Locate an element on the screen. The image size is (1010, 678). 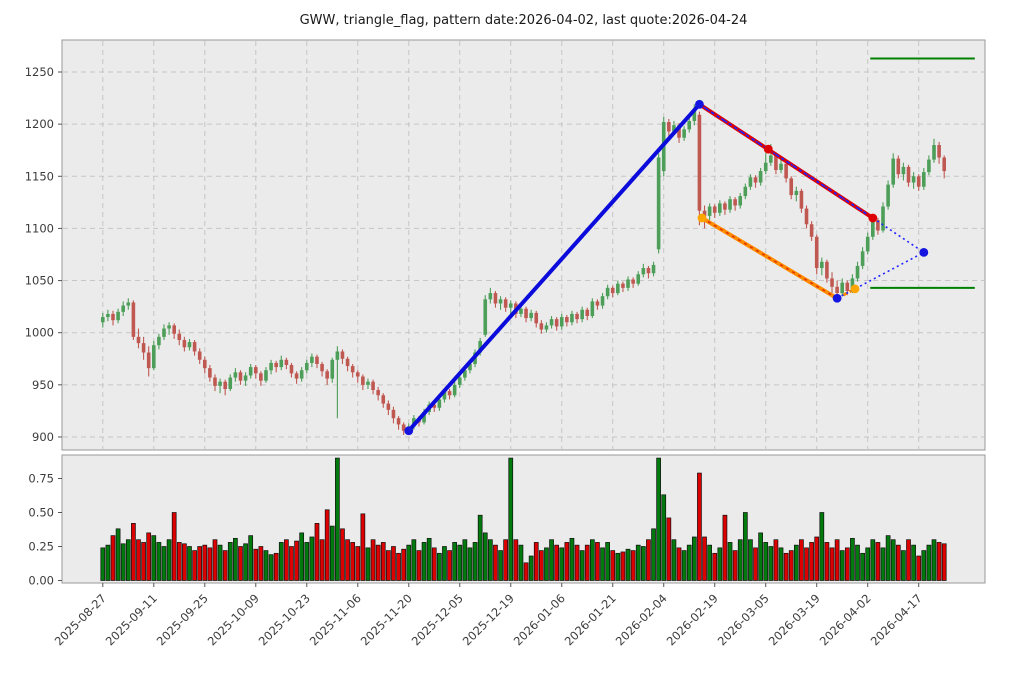
x-tick-label: 2026-04-17 is located at coordinates (896, 619).